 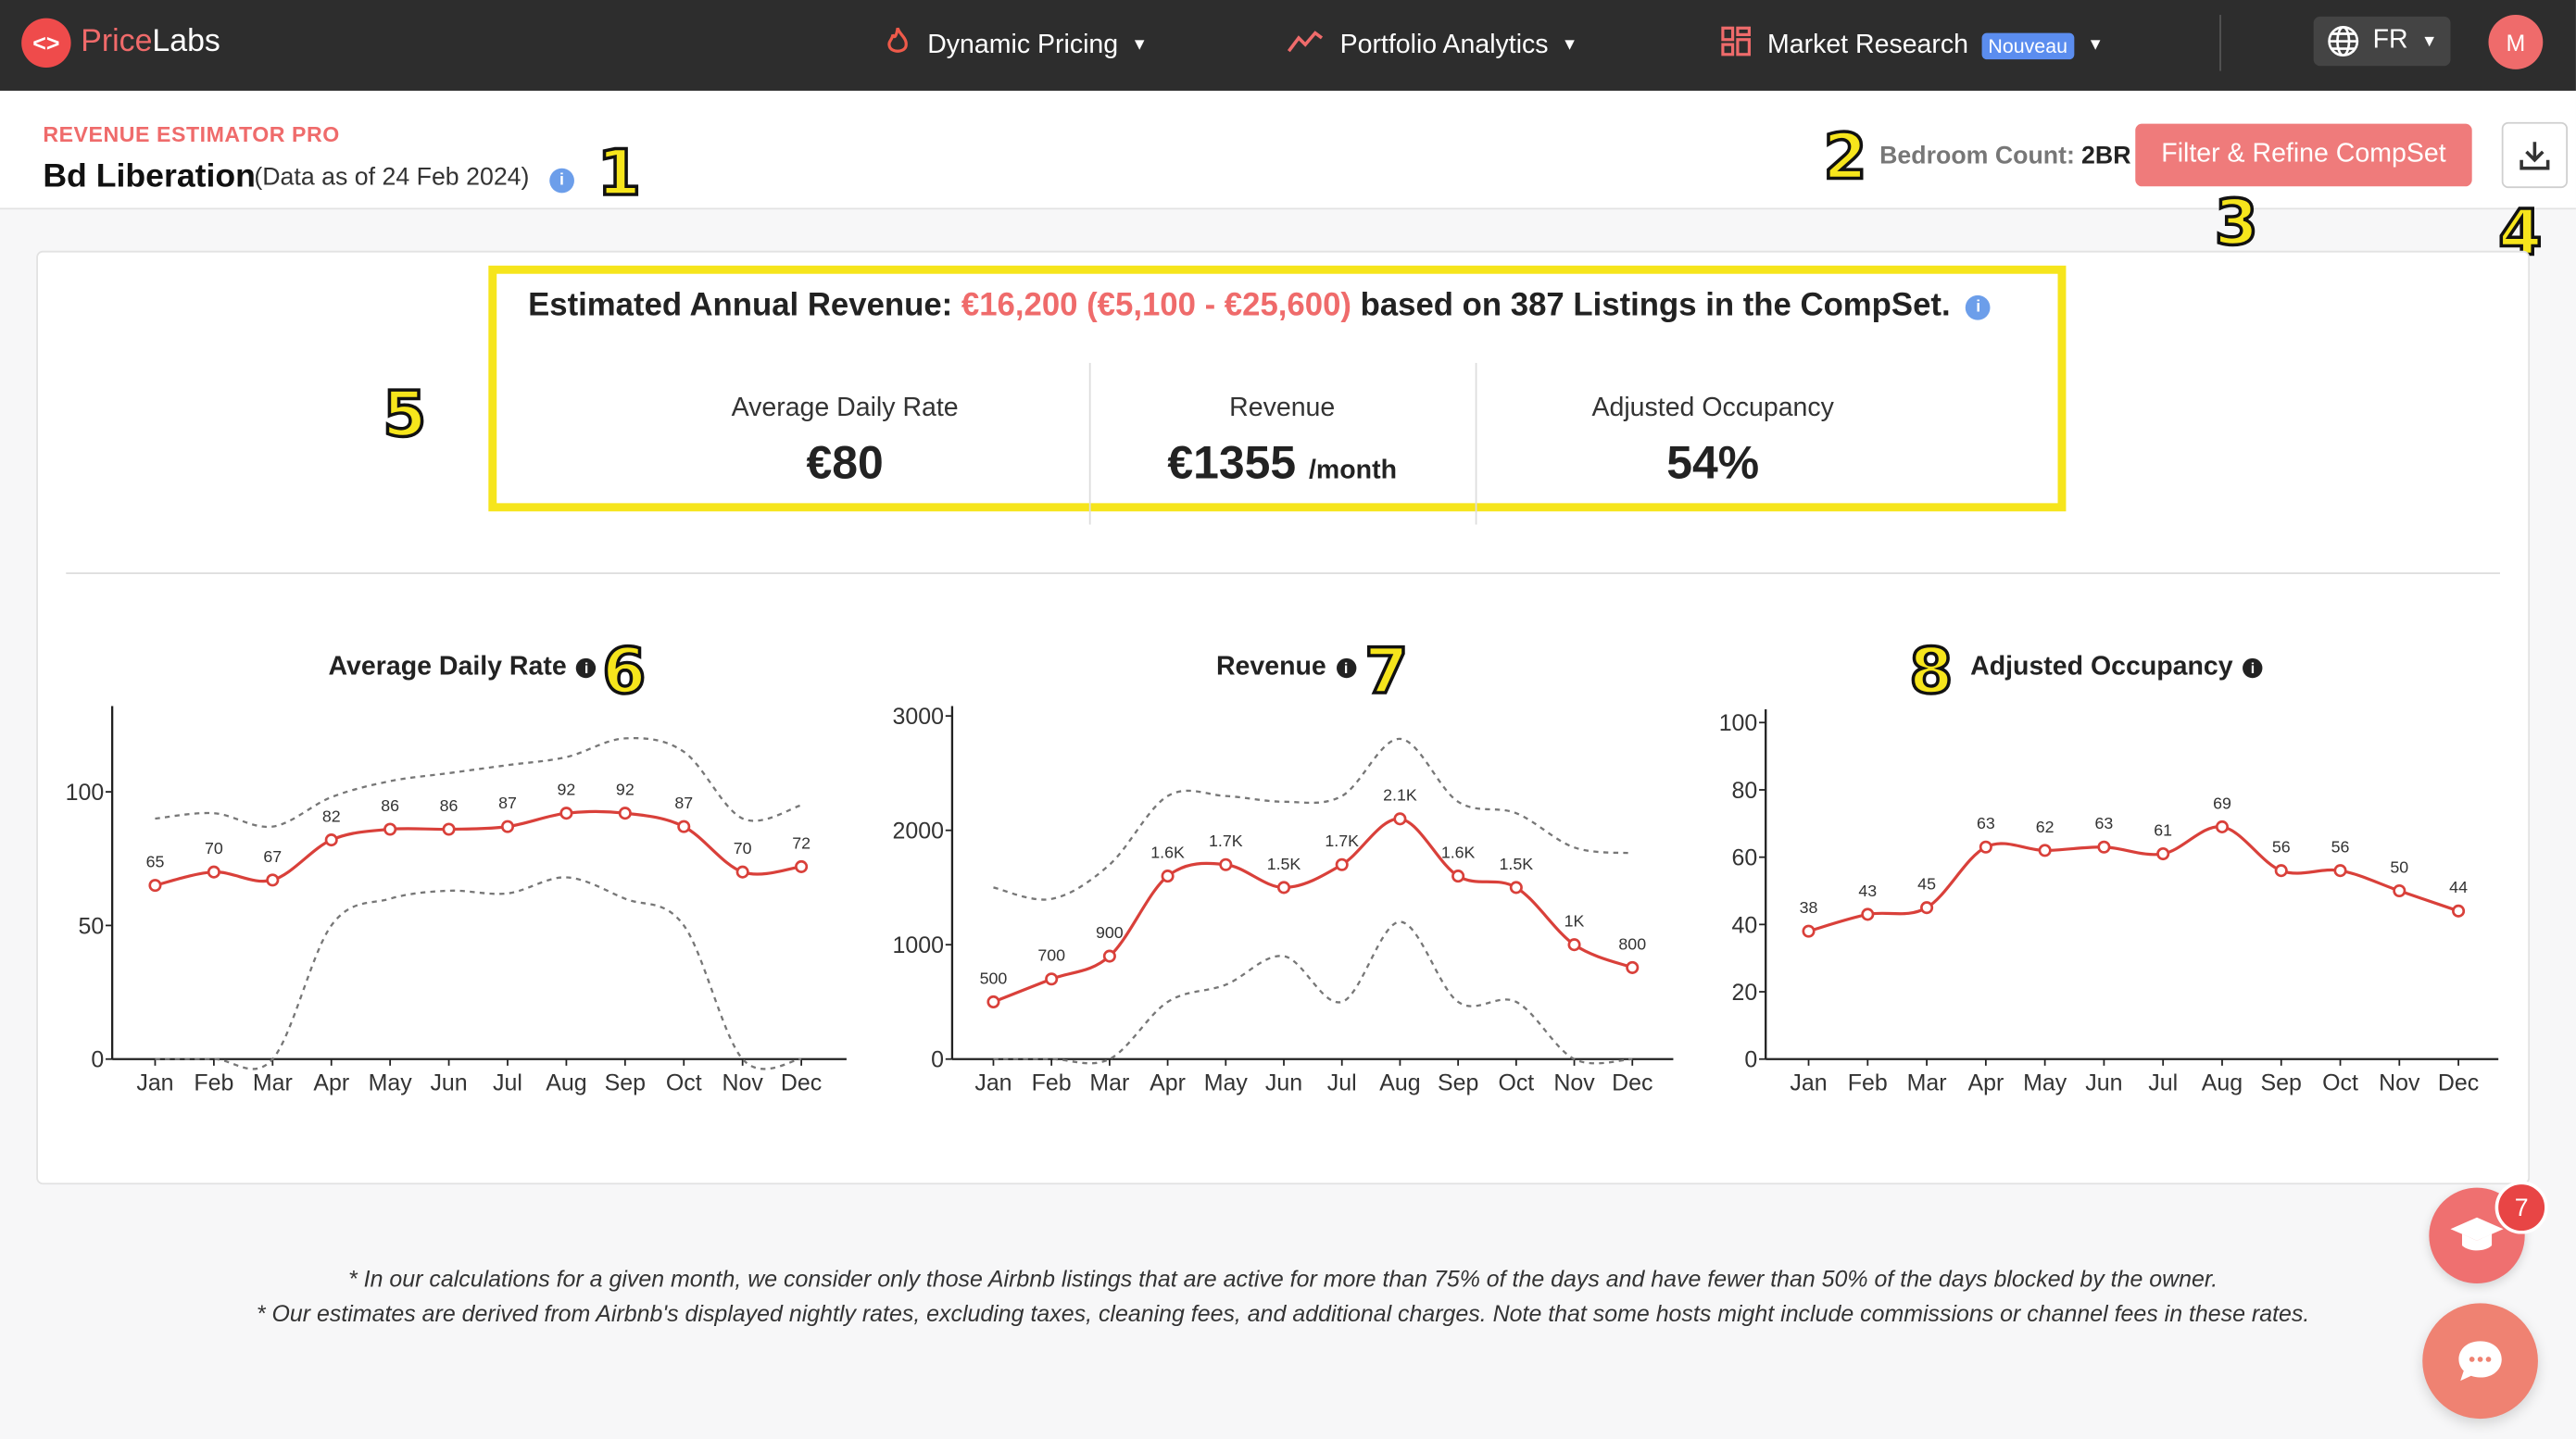 I want to click on data-date: (Data as of 24 Feb 2024) i, so click(x=414, y=178).